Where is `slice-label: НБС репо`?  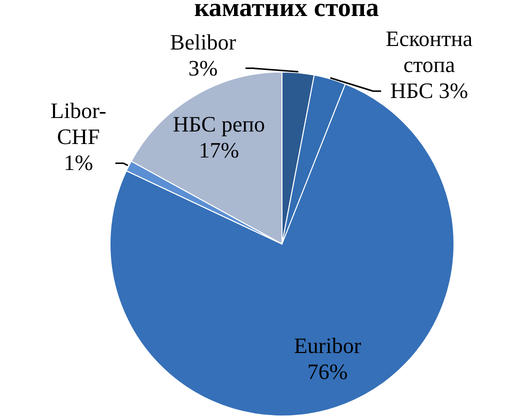
slice-label: НБС репо is located at coordinates (219, 123).